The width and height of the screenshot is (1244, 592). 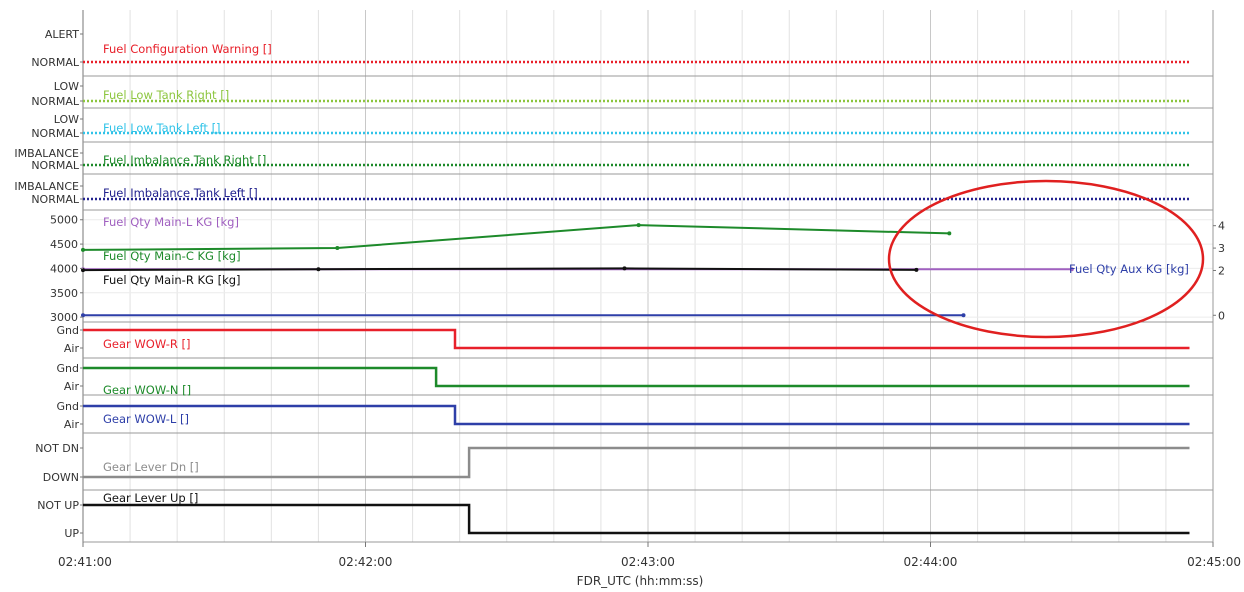 What do you see at coordinates (648, 562) in the screenshot?
I see `x-tick-label: 02:43:00` at bounding box center [648, 562].